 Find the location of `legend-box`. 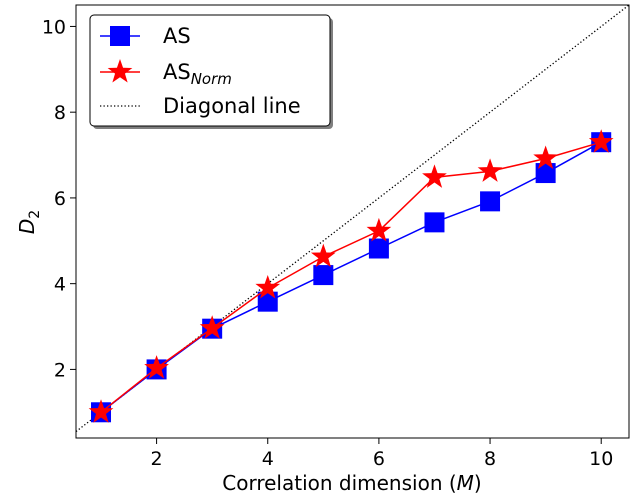

legend-box is located at coordinates (210, 70).